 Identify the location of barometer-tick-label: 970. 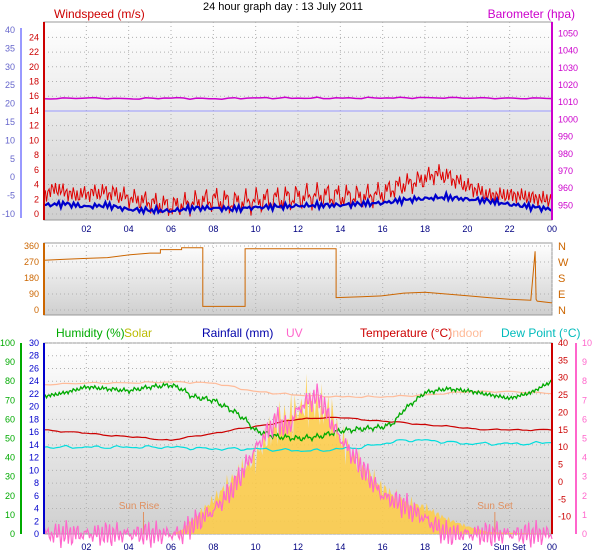
(565, 171).